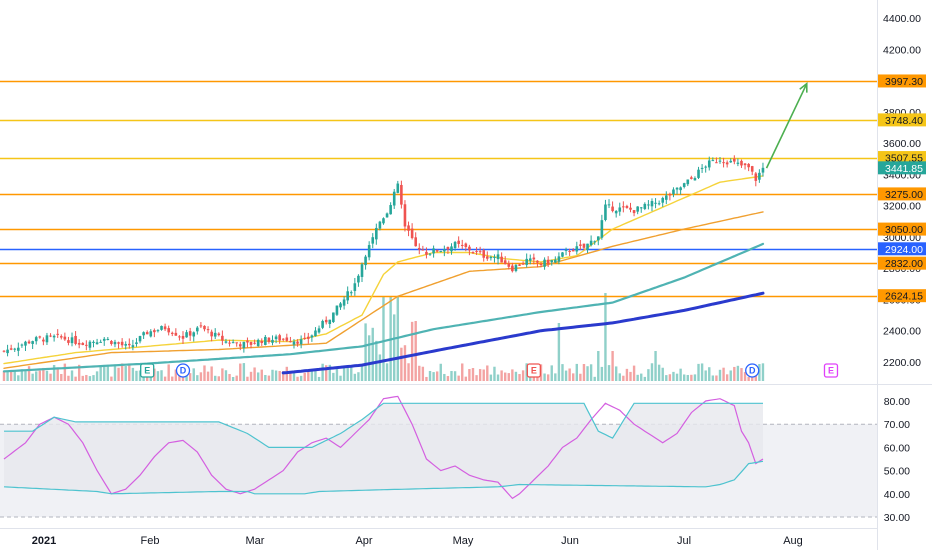  I want to click on trend-arrow-head, so click(803, 87).